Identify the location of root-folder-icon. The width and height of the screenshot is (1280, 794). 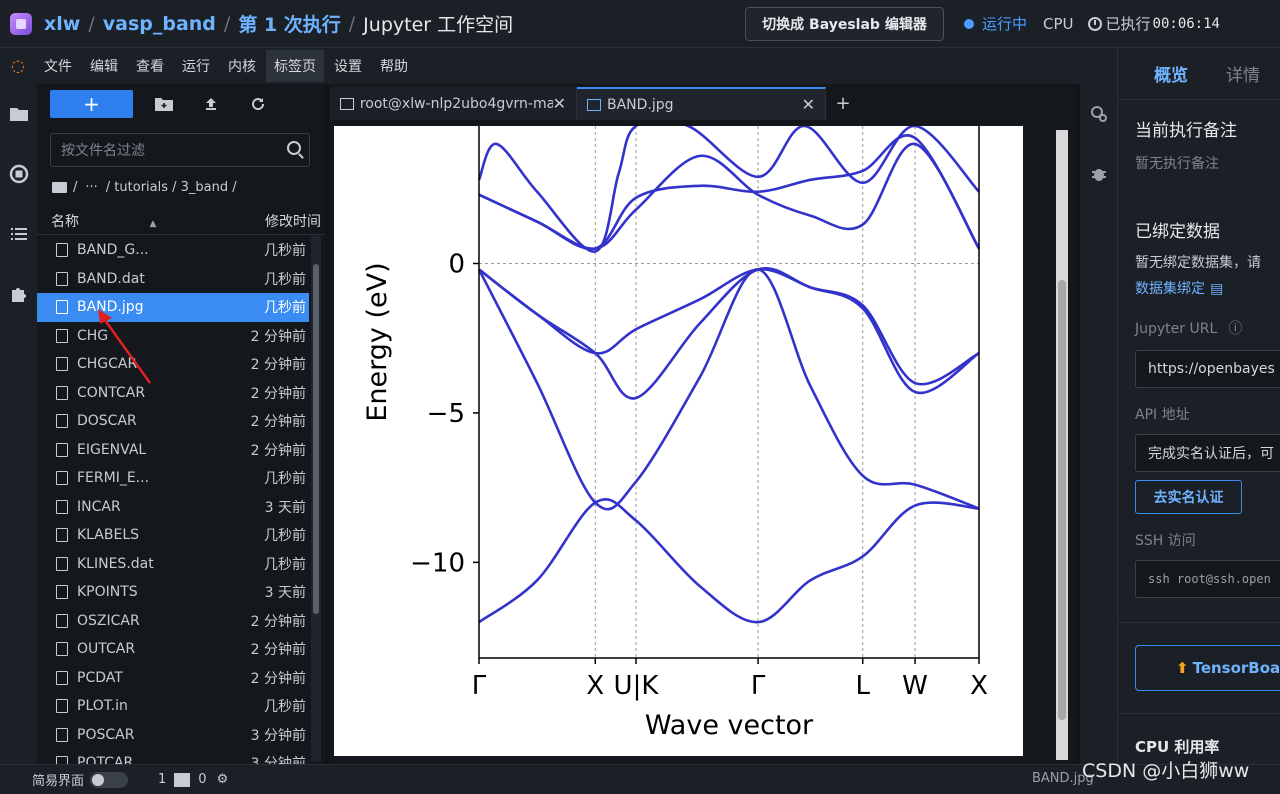
(59, 187).